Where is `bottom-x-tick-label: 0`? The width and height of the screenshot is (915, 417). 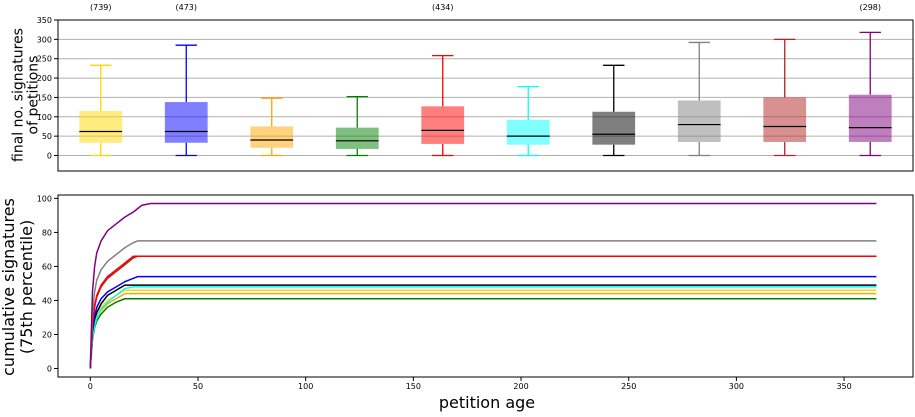
bottom-x-tick-label: 0 is located at coordinates (90, 386).